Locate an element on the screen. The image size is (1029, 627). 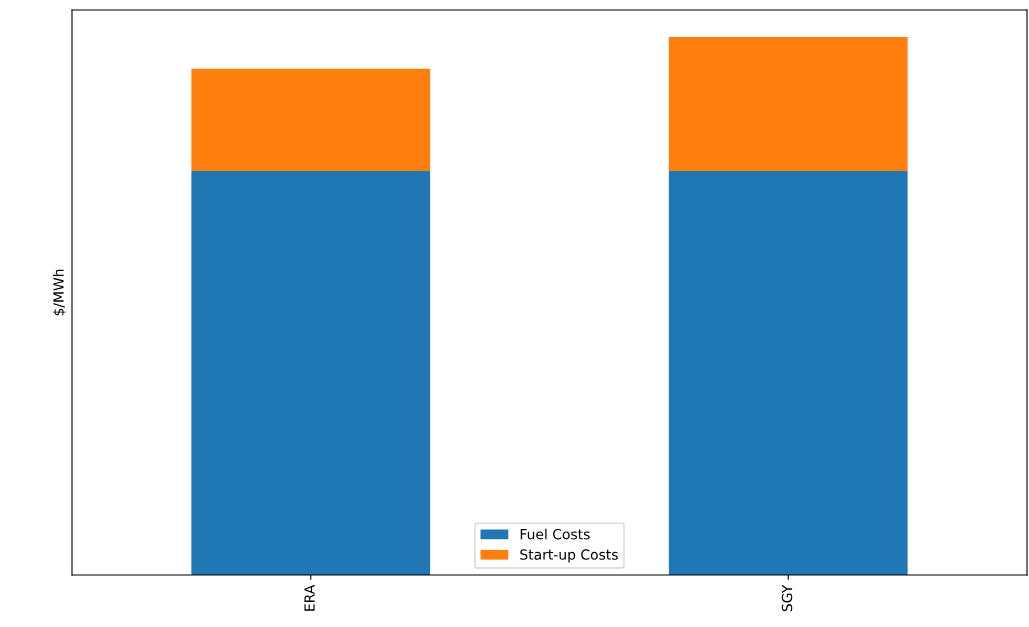
x-tick-label: SGY is located at coordinates (787, 598).